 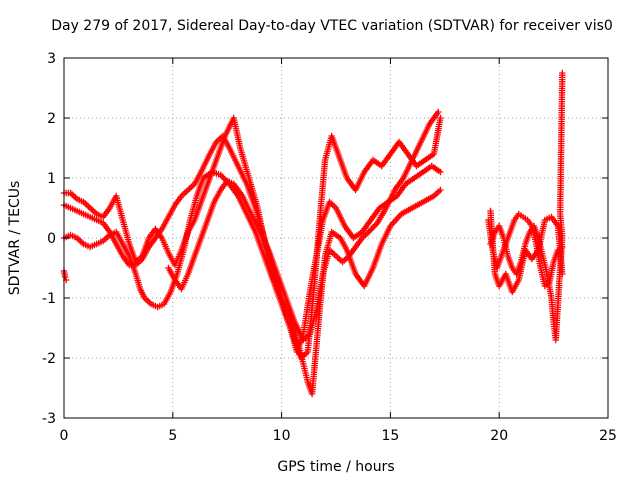 What do you see at coordinates (64, 436) in the screenshot?
I see `x-tick-label: 0` at bounding box center [64, 436].